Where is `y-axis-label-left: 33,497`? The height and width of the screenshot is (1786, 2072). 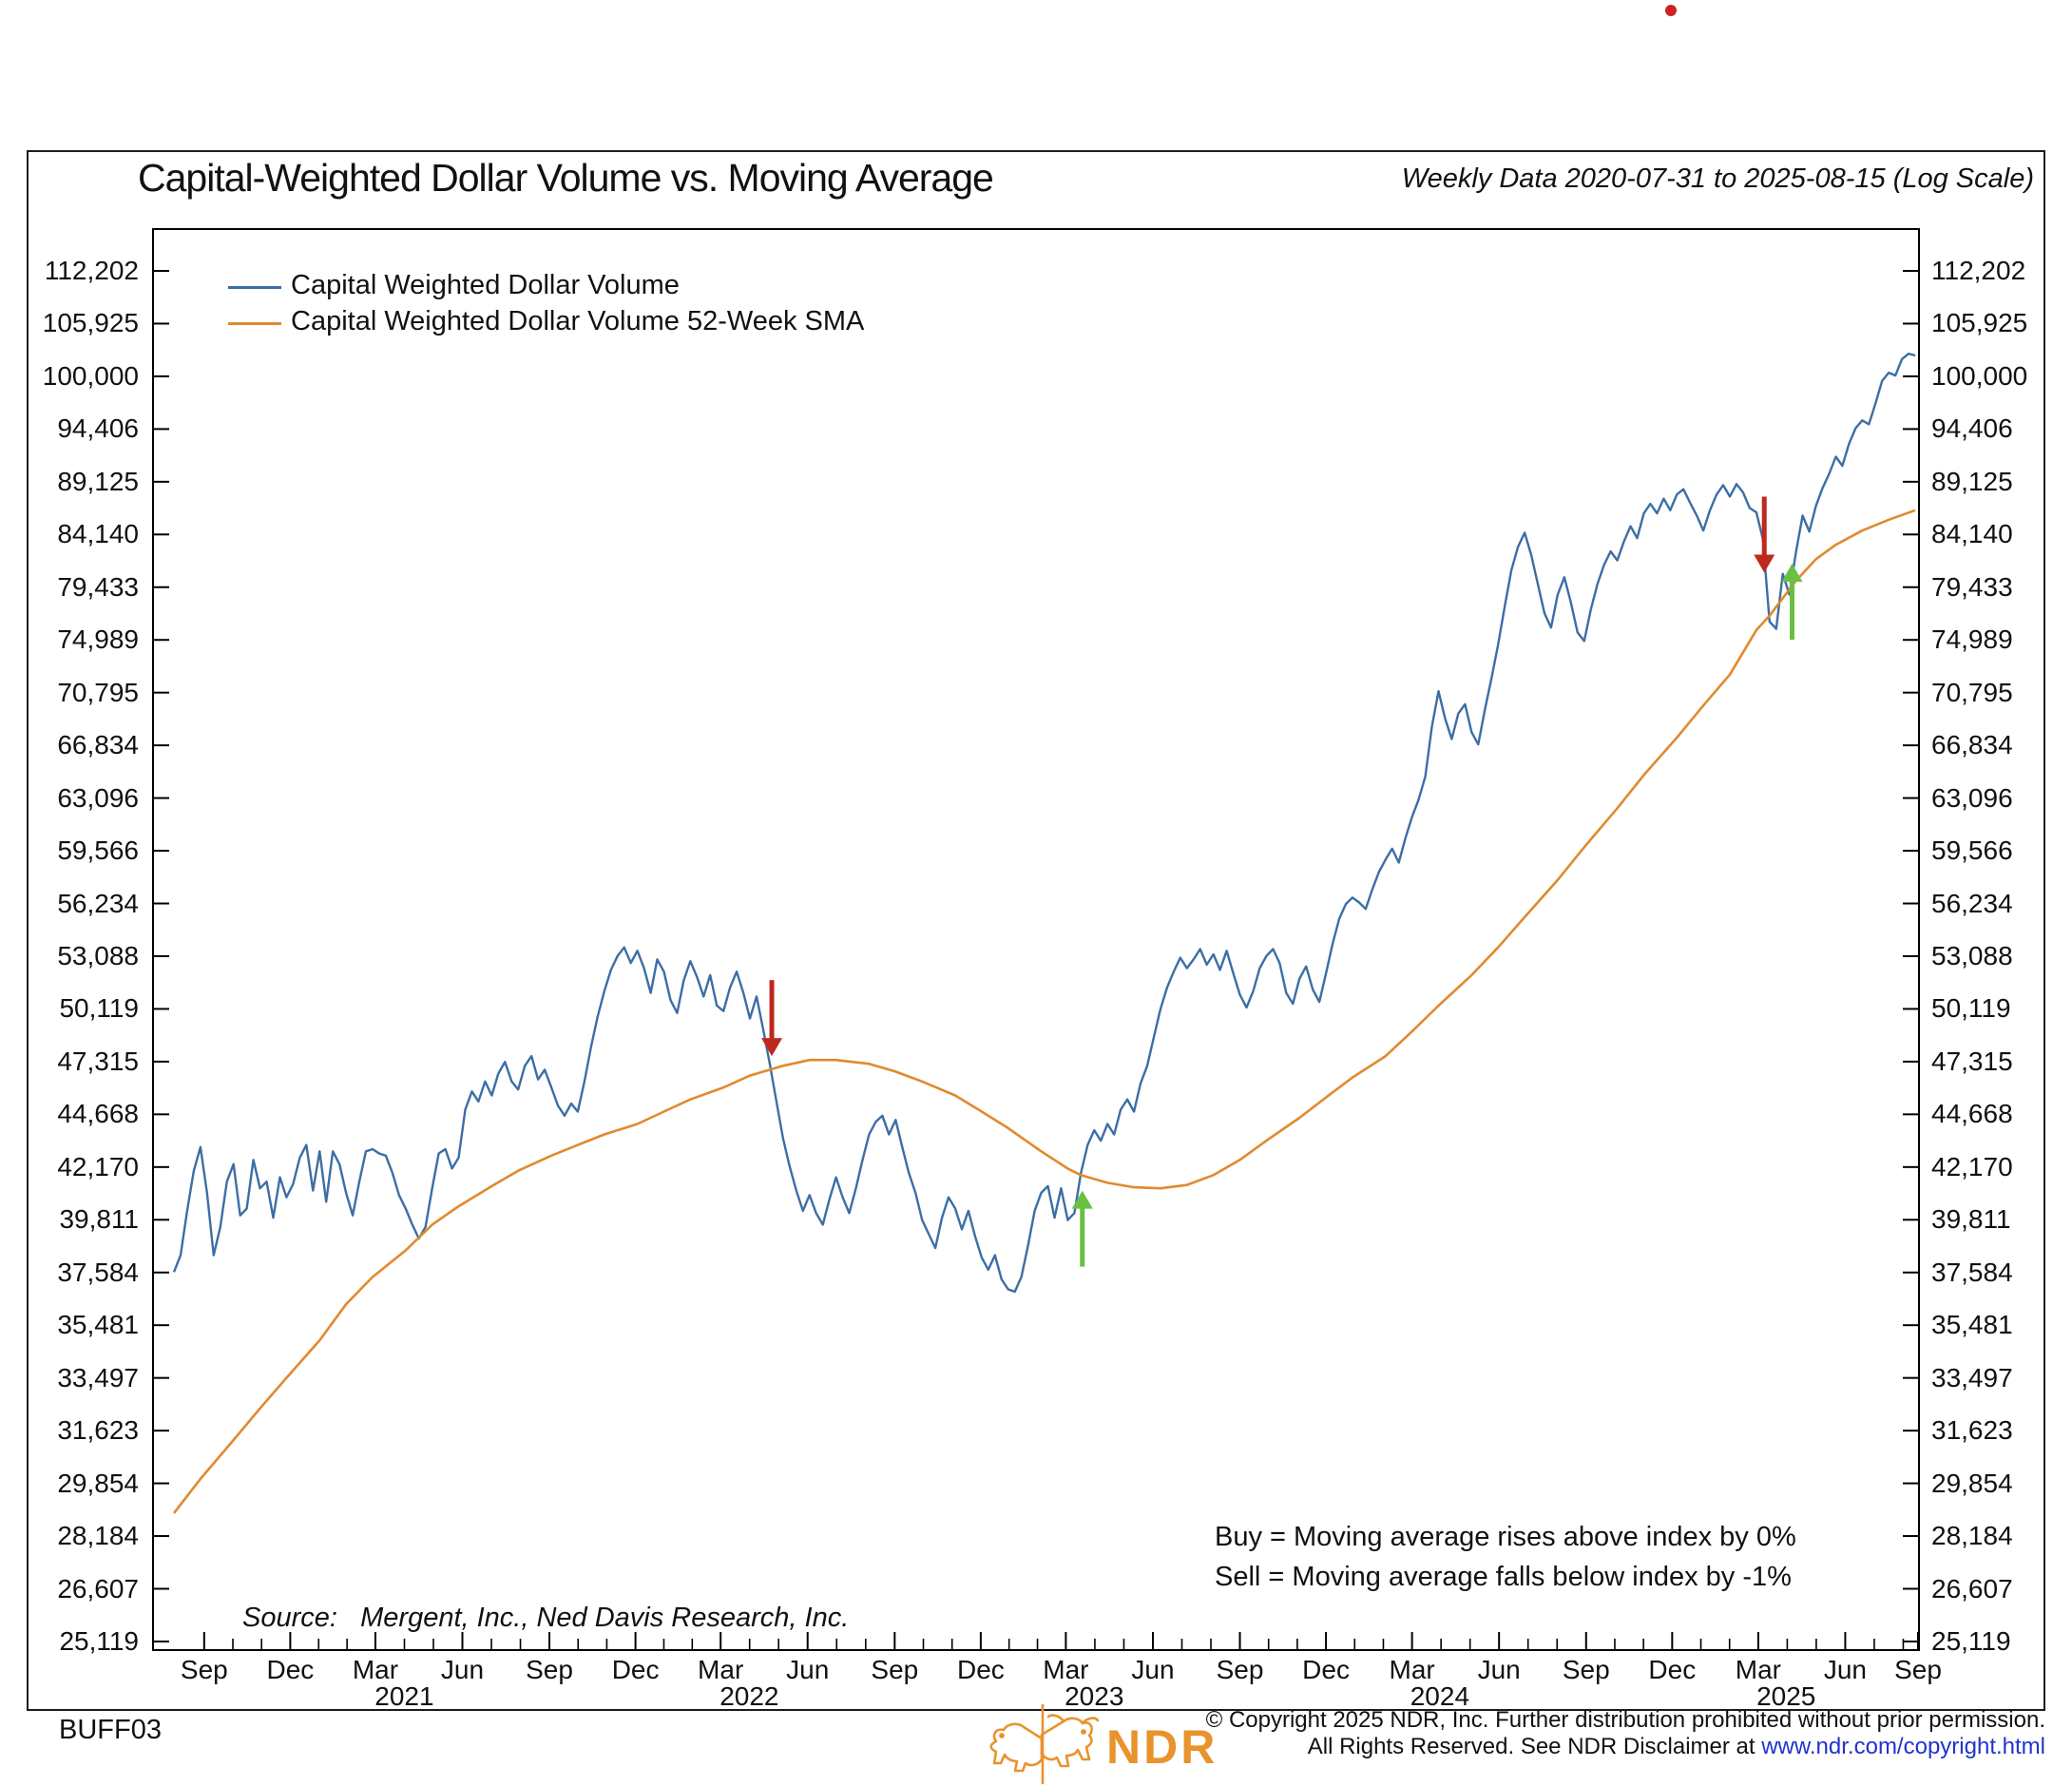 y-axis-label-left: 33,497 is located at coordinates (98, 1377).